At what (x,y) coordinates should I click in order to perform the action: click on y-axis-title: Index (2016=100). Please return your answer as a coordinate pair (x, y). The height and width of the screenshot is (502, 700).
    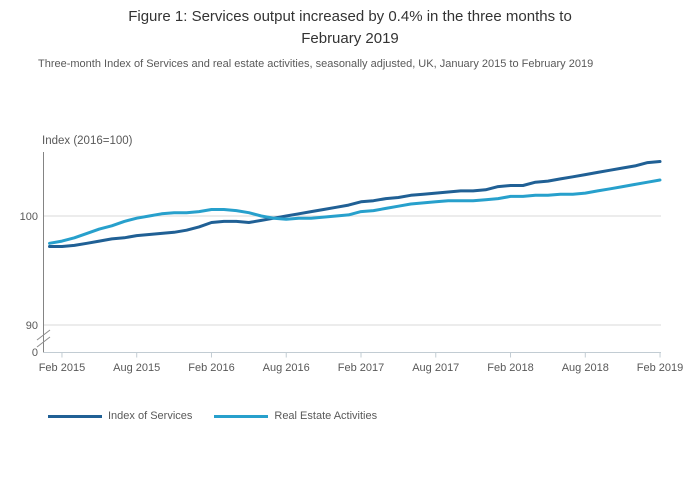
    Looking at the image, I should click on (87, 141).